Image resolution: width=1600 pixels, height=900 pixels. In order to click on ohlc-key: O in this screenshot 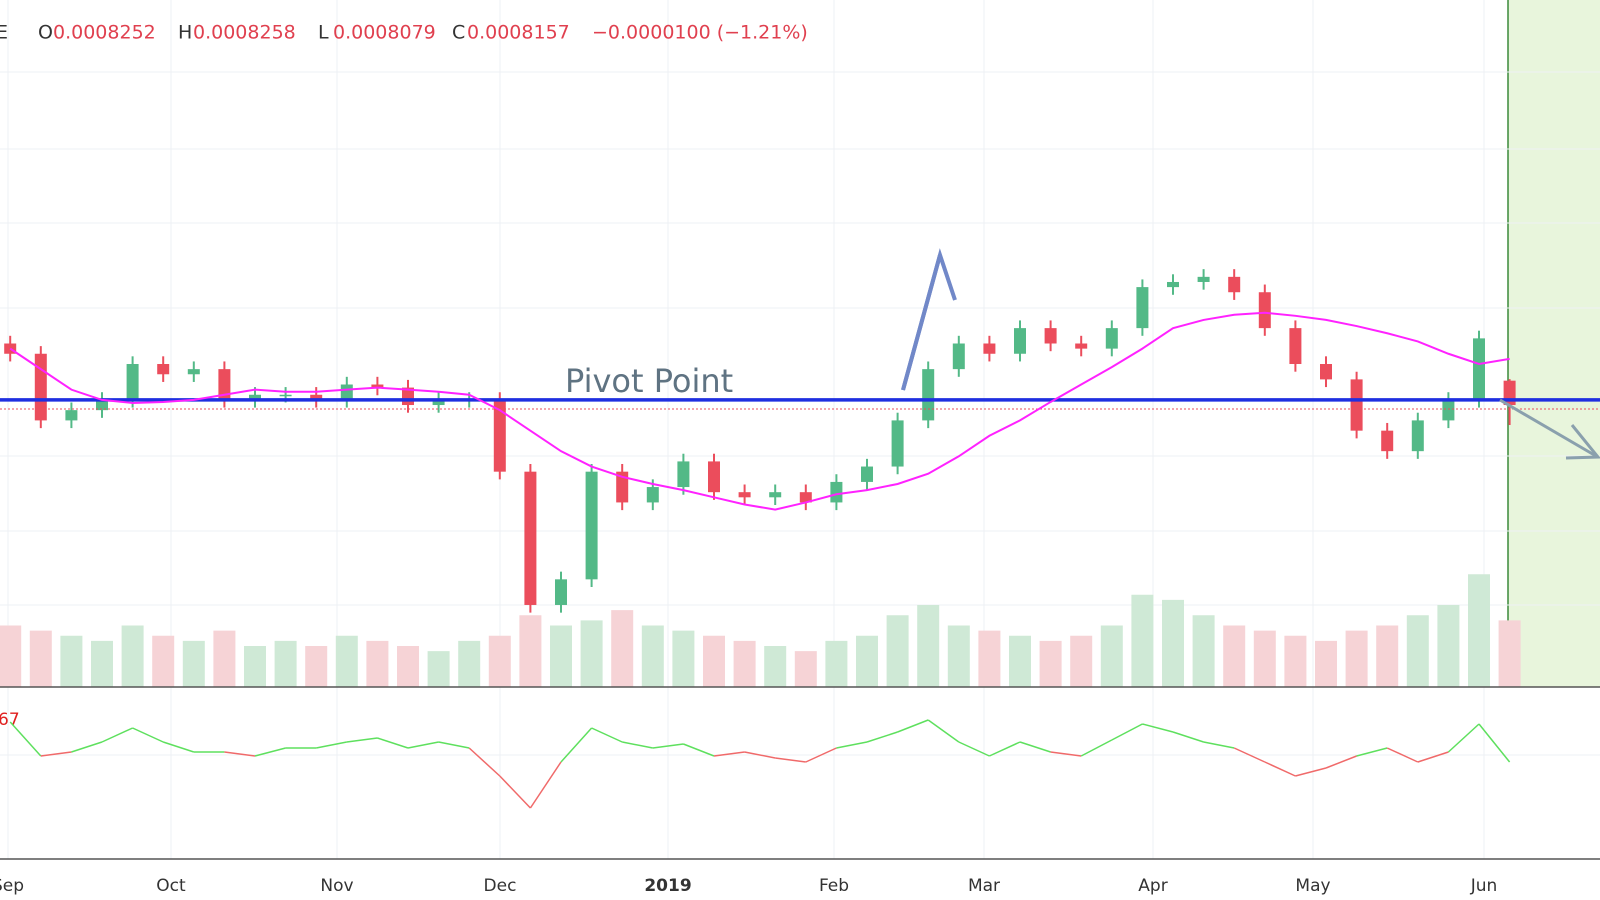, I will do `click(45, 33)`.